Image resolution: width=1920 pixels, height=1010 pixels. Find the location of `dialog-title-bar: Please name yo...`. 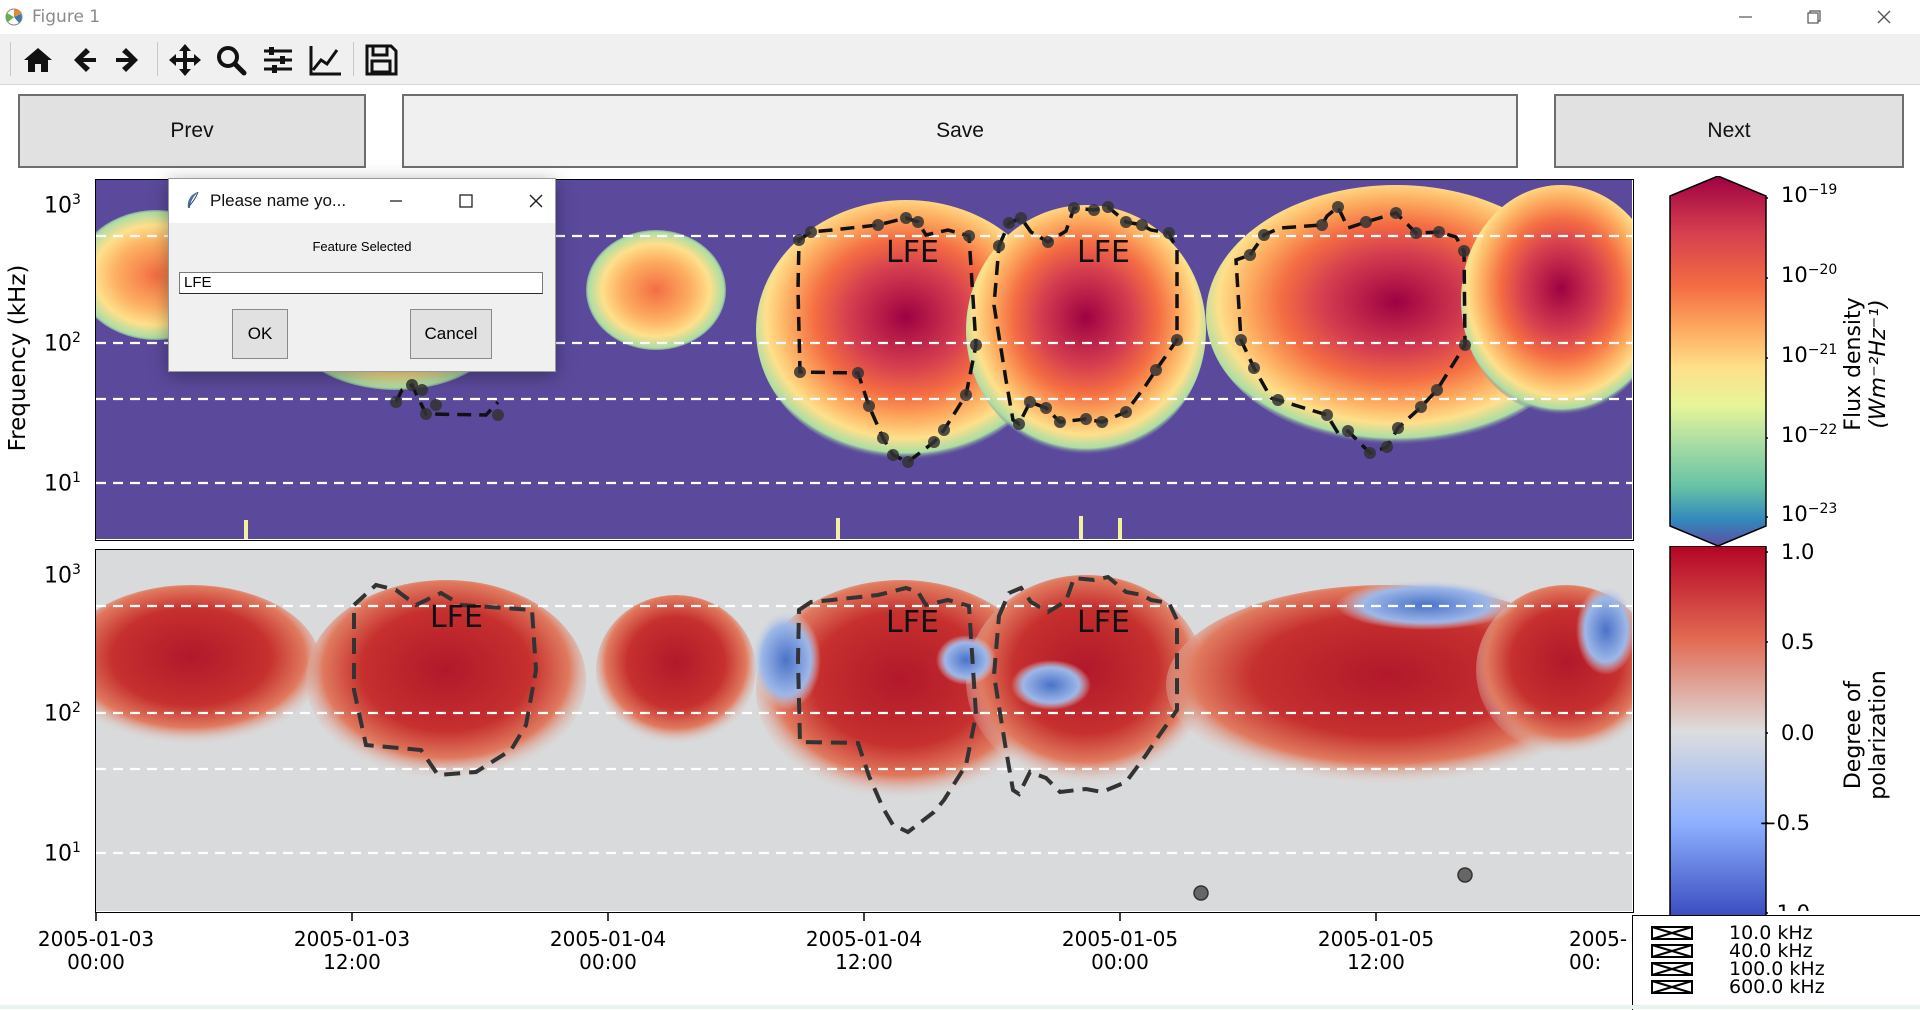

dialog-title-bar: Please name yo... is located at coordinates (362, 201).